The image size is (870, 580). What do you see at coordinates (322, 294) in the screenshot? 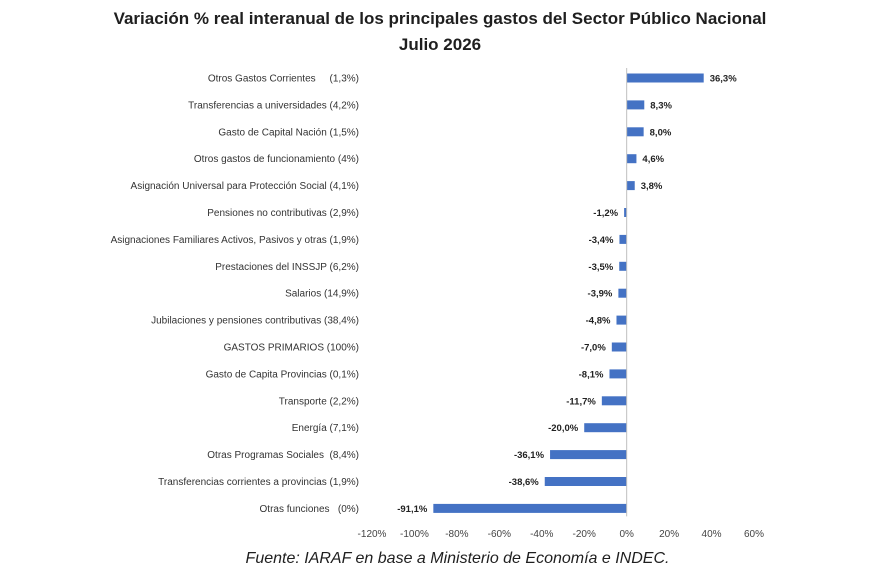
I see `category-label: Salarios (14,9%)` at bounding box center [322, 294].